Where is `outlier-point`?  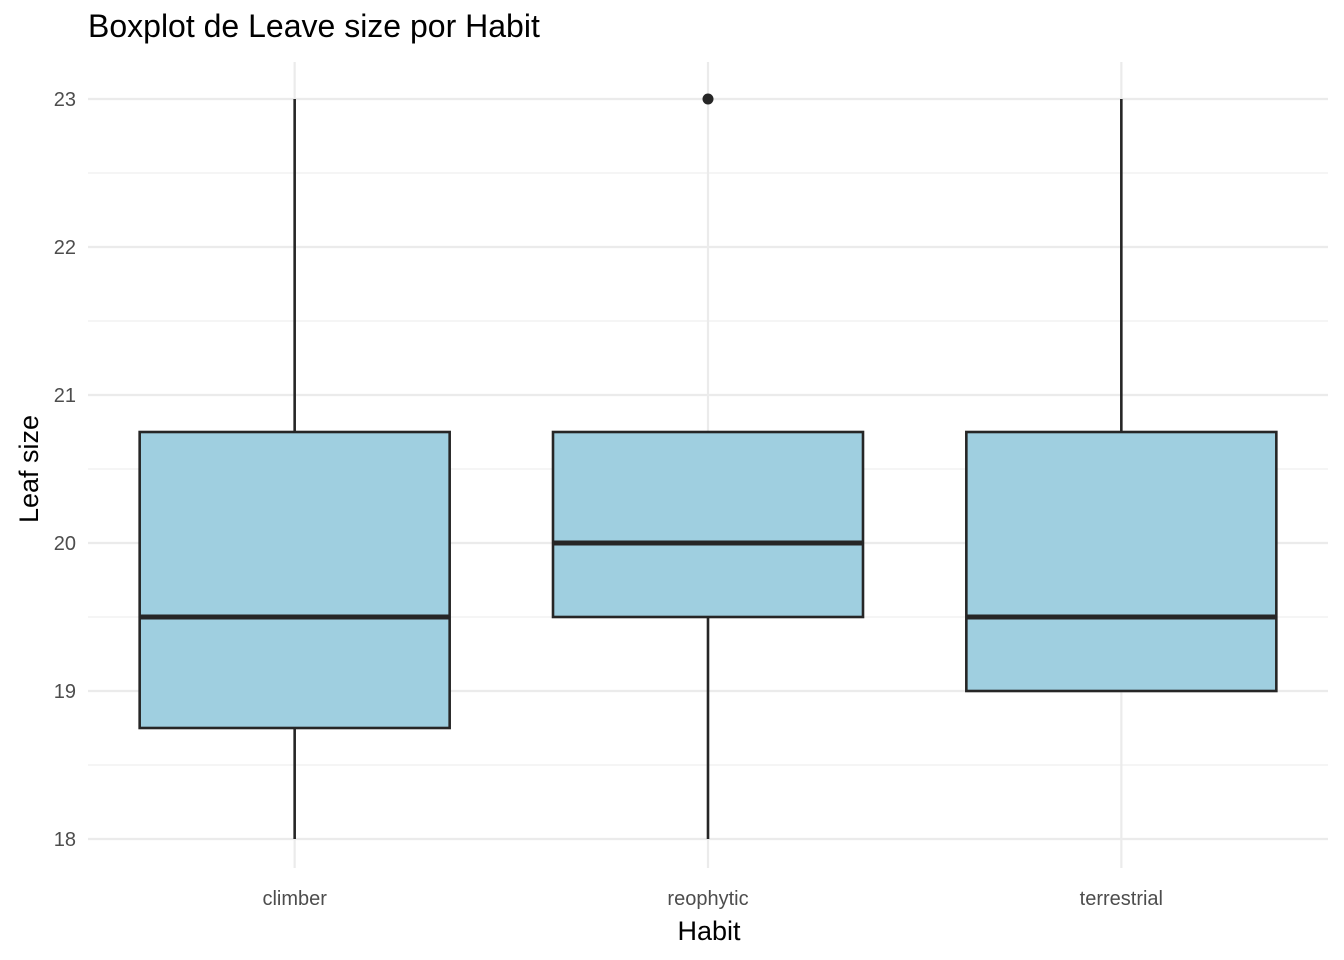 outlier-point is located at coordinates (708, 99).